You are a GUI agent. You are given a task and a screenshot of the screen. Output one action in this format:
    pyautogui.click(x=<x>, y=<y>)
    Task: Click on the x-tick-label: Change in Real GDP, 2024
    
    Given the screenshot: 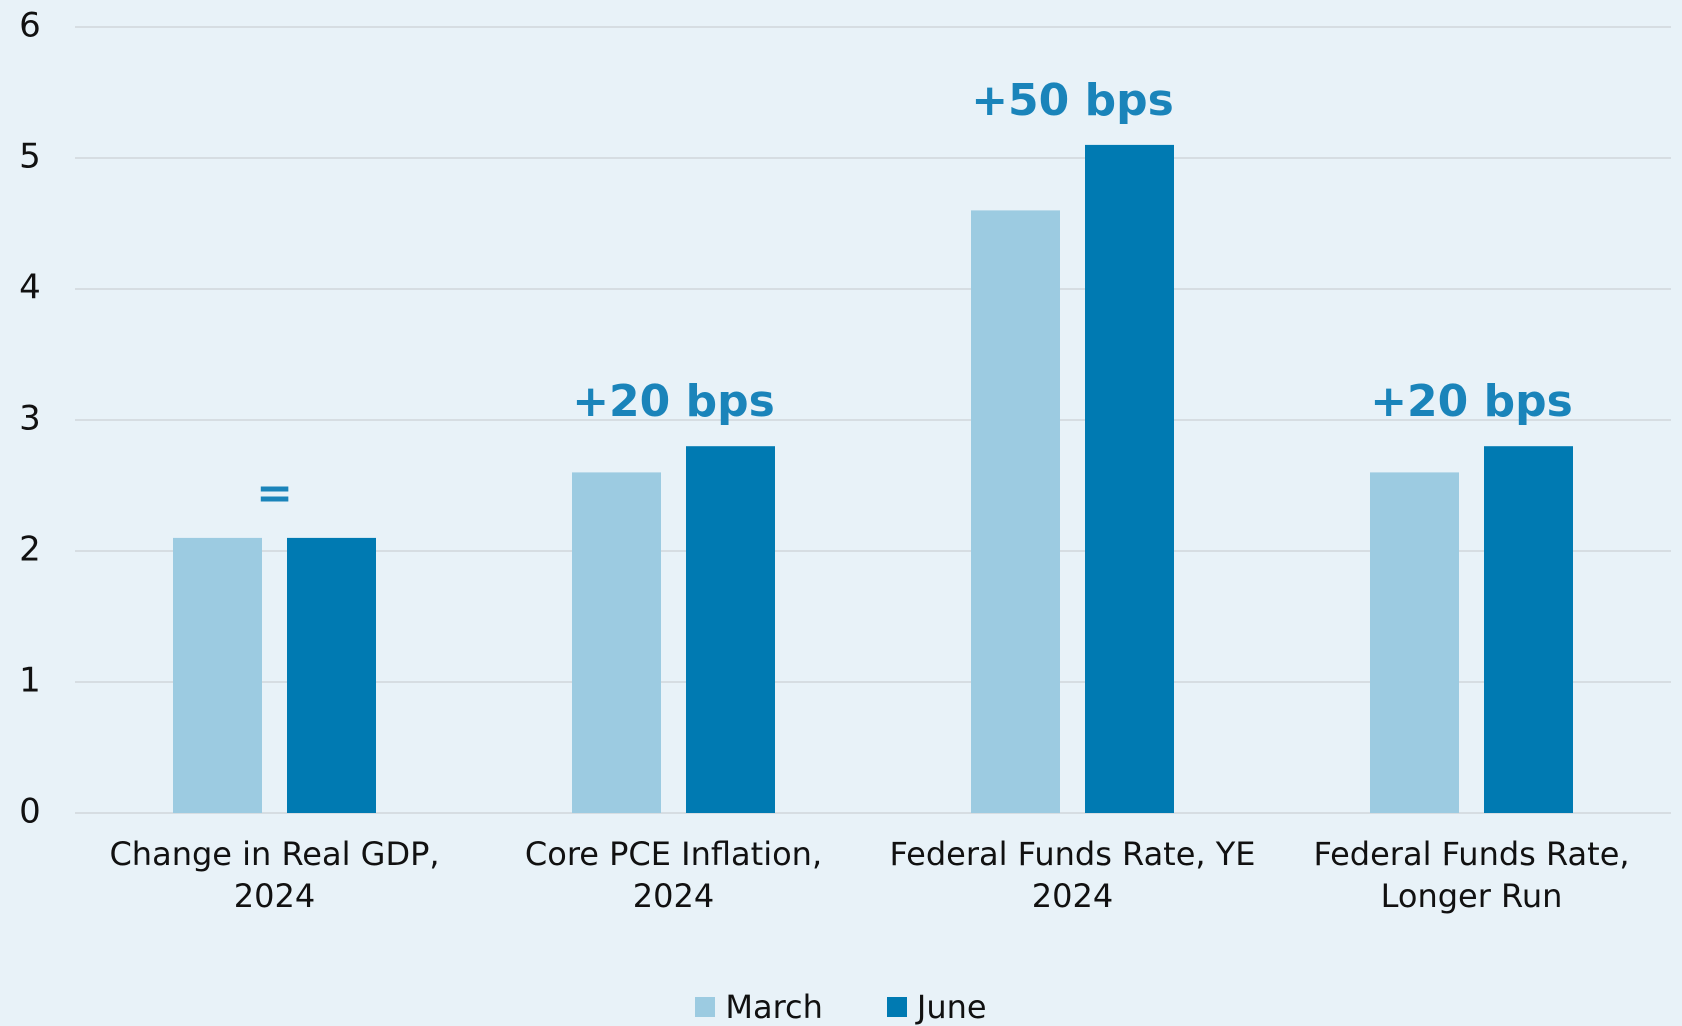 What is the action you would take?
    pyautogui.click(x=274, y=875)
    